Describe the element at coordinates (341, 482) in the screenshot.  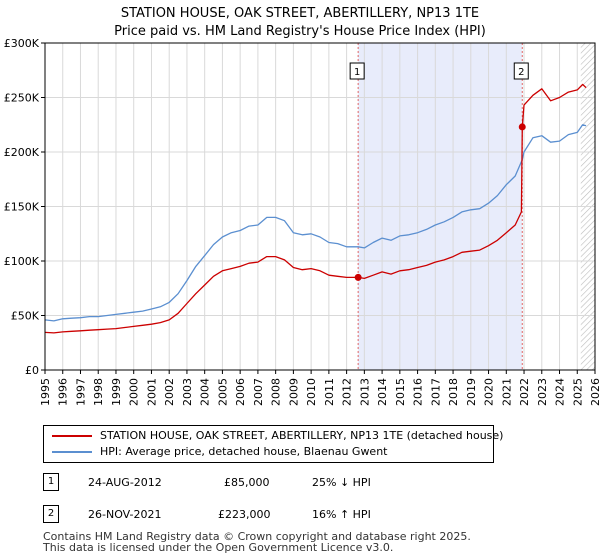
I see `sale-hpi-1: 25% ↓ HPI` at that location.